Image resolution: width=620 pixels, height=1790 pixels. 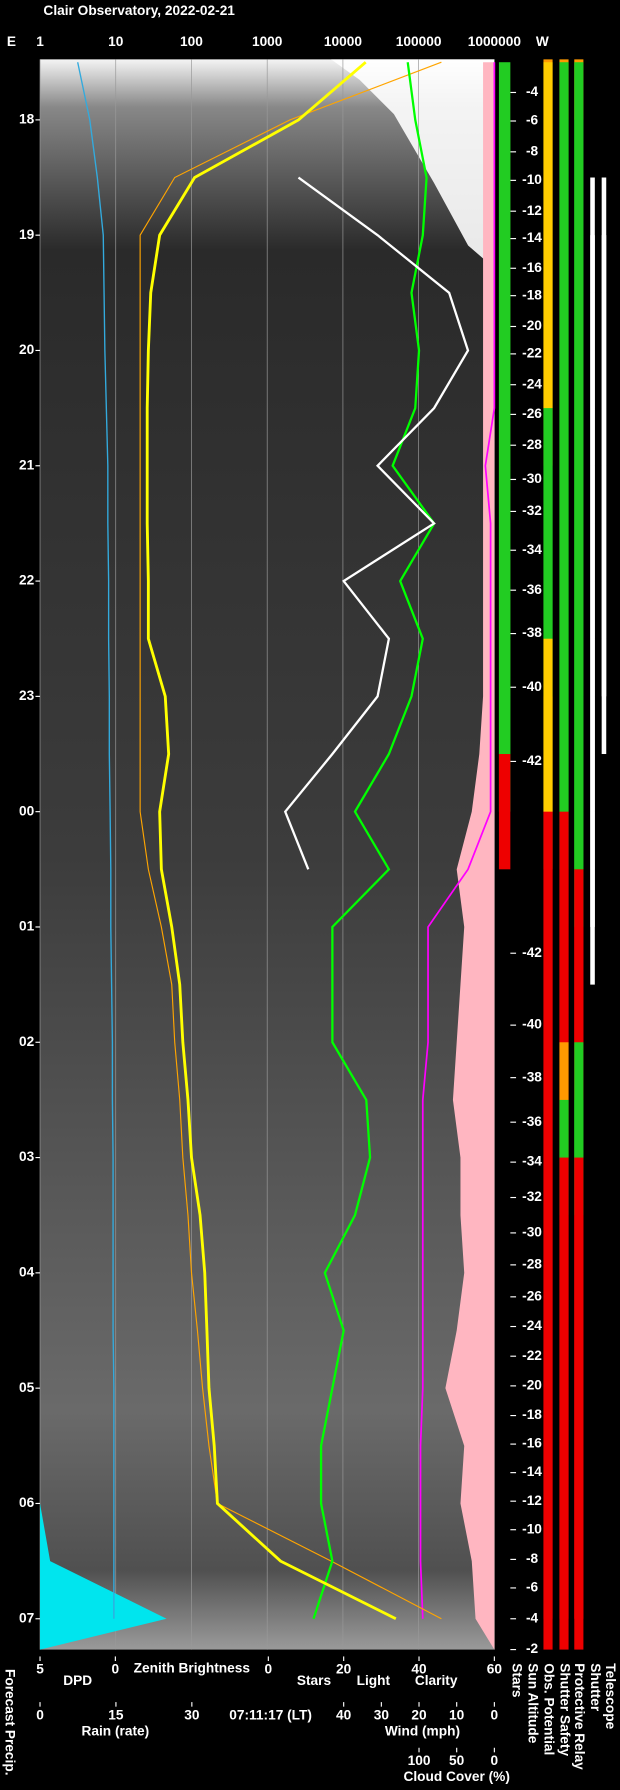 I want to click on cloud_cover-line, so click(x=457, y=840).